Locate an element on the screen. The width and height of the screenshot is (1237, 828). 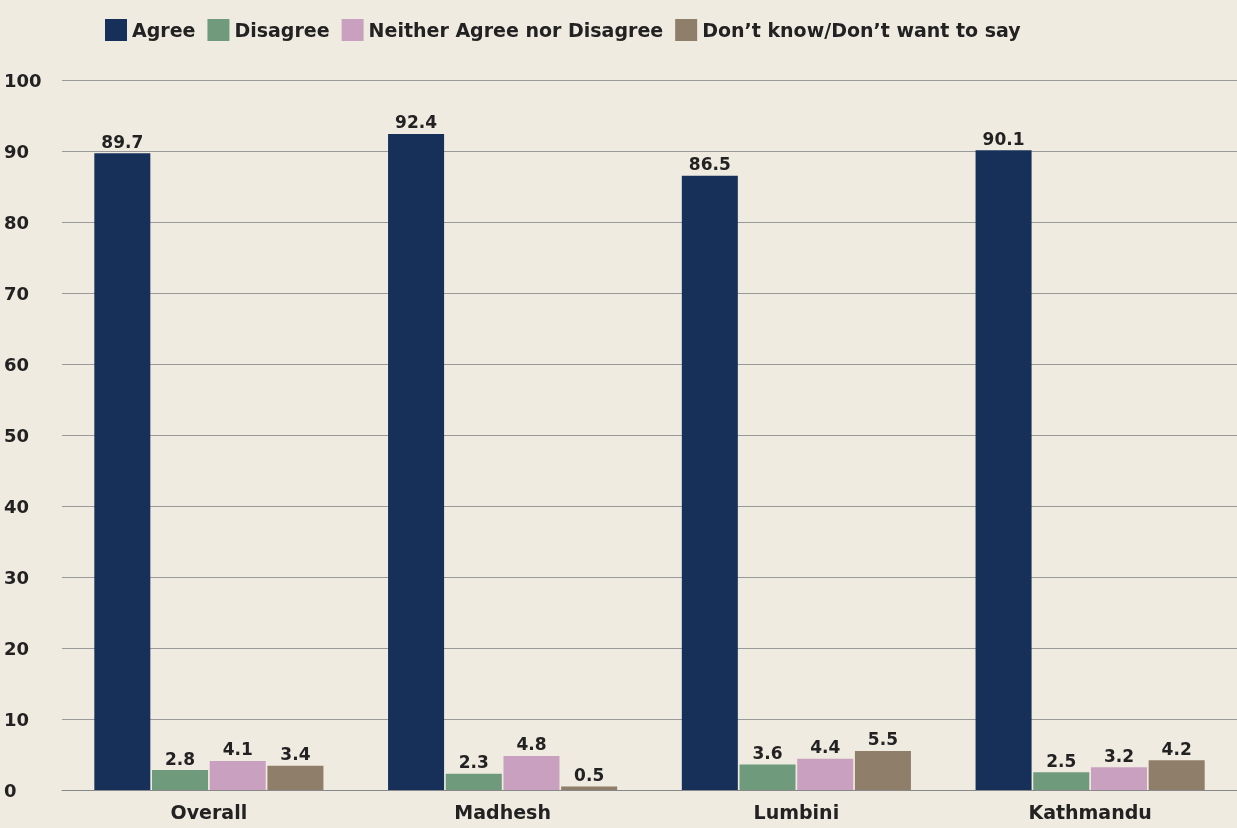
data-label: 2.3 is located at coordinates (473, 762).